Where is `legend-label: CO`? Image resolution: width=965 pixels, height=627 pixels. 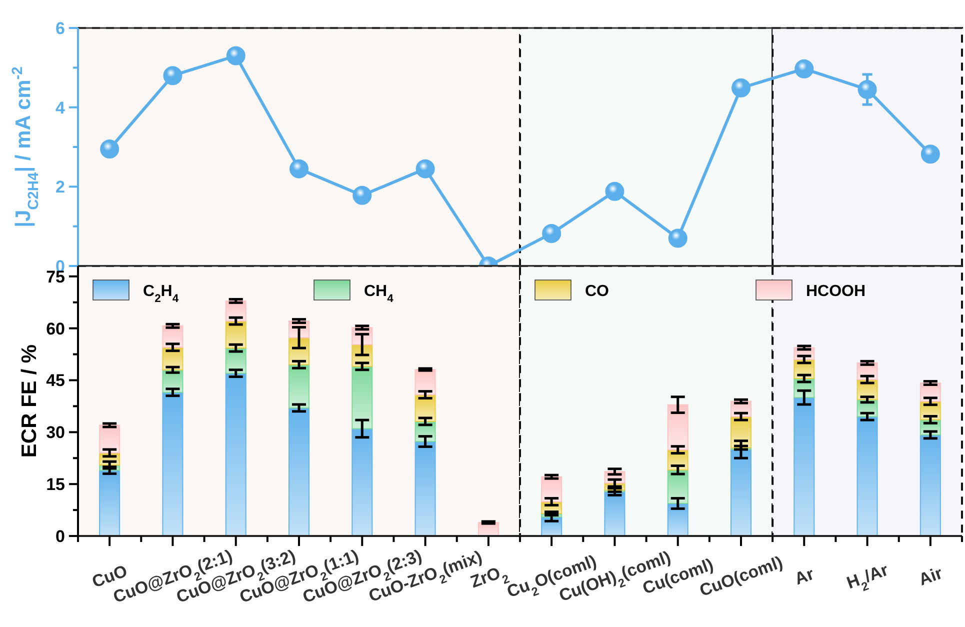 legend-label: CO is located at coordinates (597, 291).